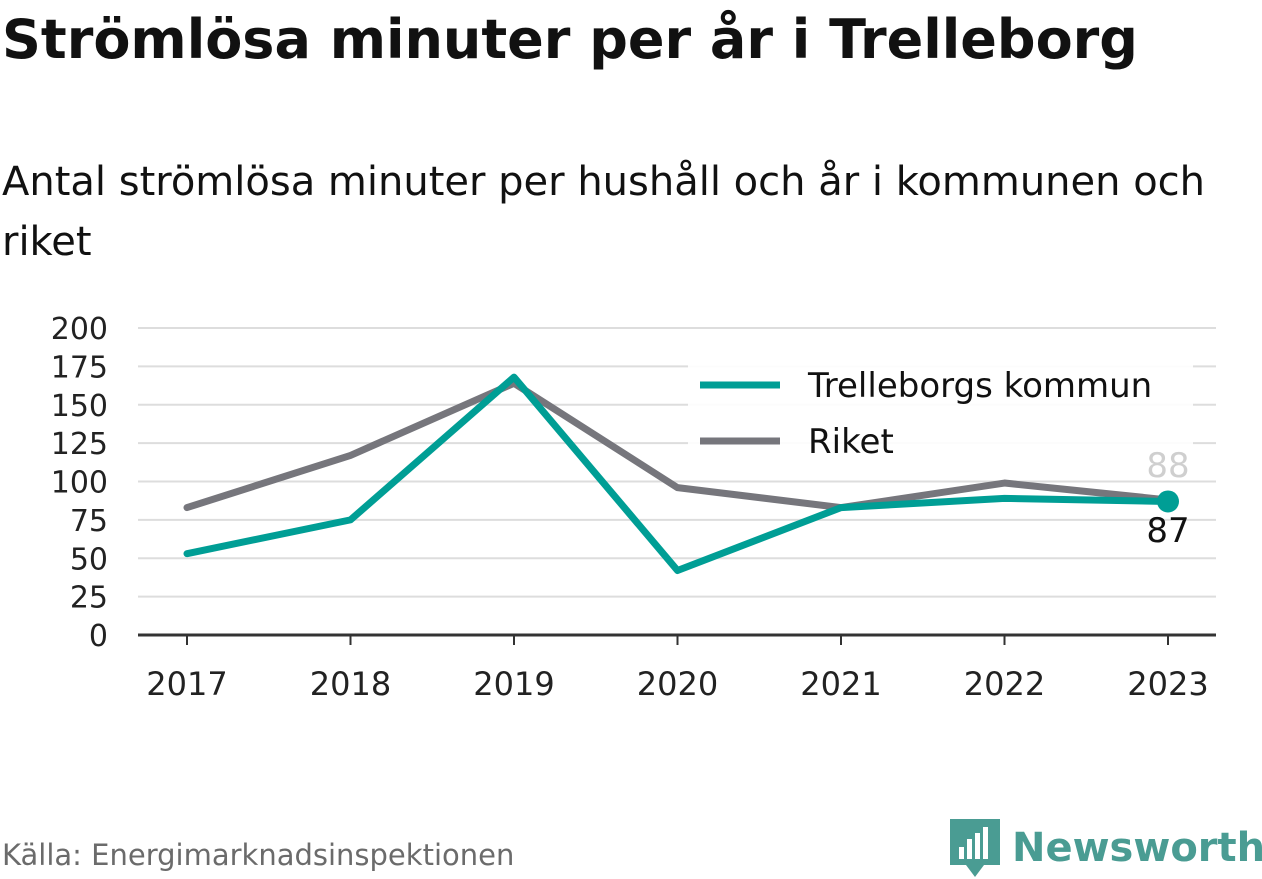 The height and width of the screenshot is (879, 1262). I want to click on newsworthy-logo-icon, so click(975, 848).